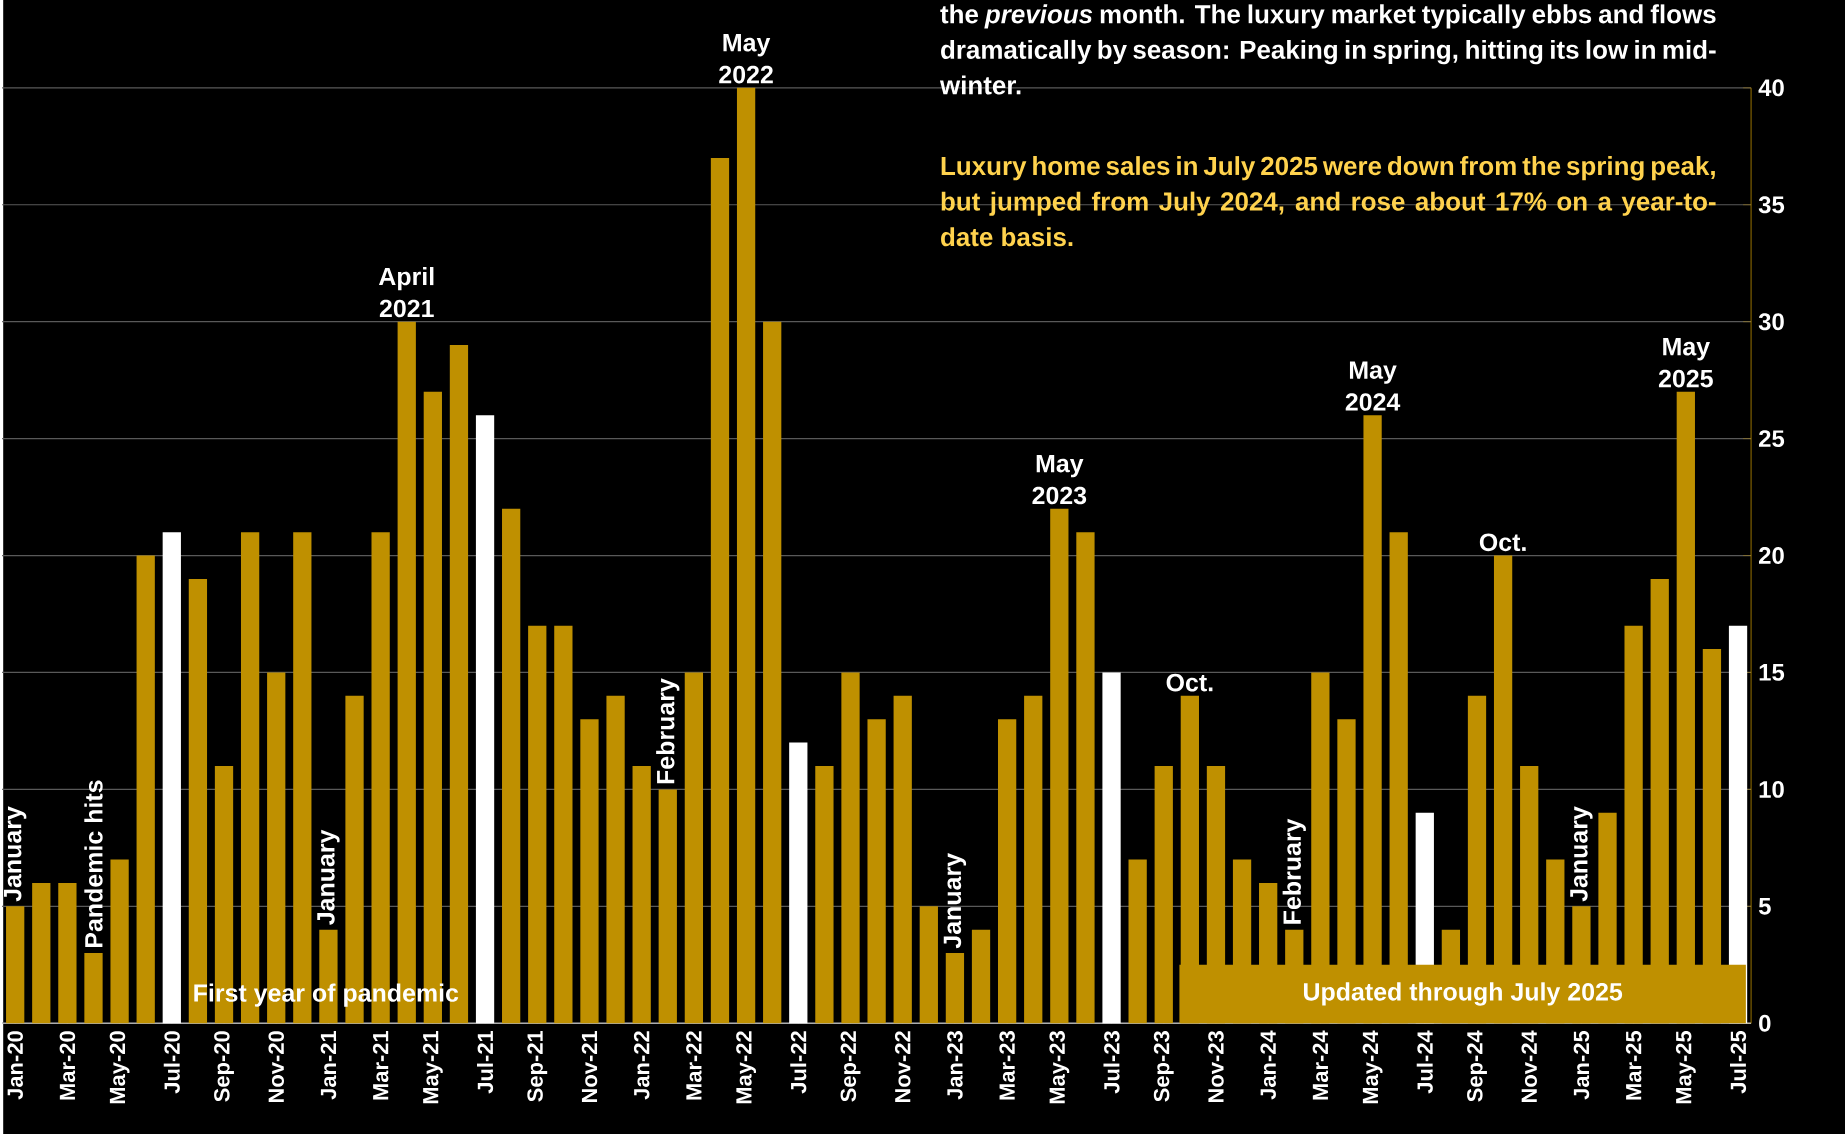  Describe the element at coordinates (67, 1065) in the screenshot. I see `x-tick-label: Mar-20` at that location.